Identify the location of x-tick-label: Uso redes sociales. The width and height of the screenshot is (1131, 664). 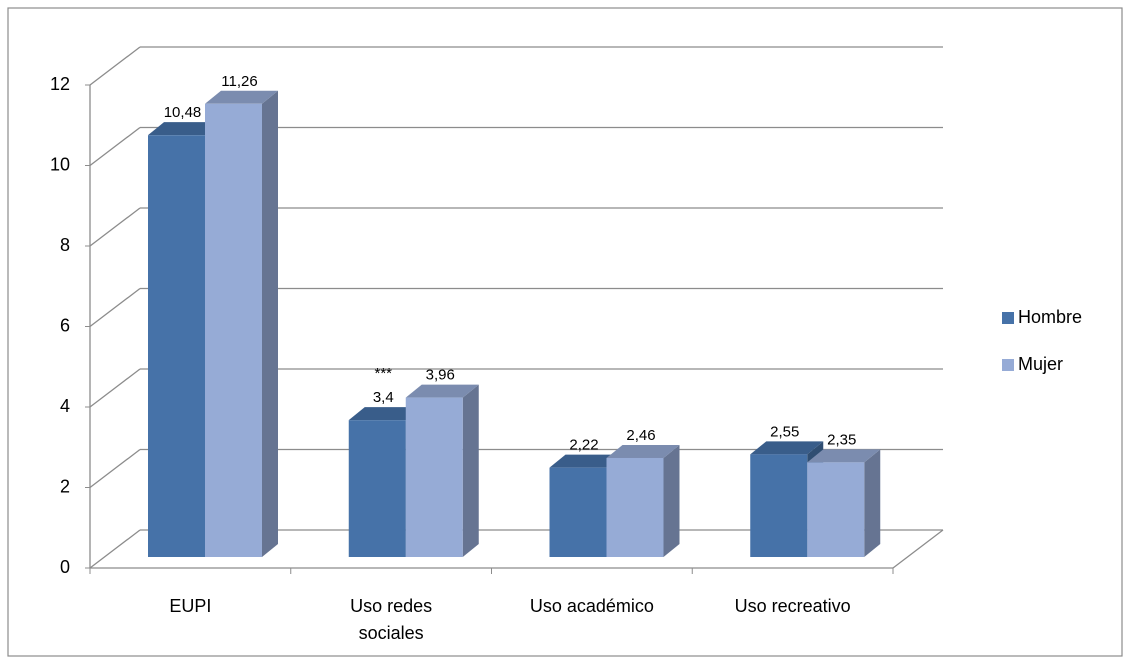
(391, 619).